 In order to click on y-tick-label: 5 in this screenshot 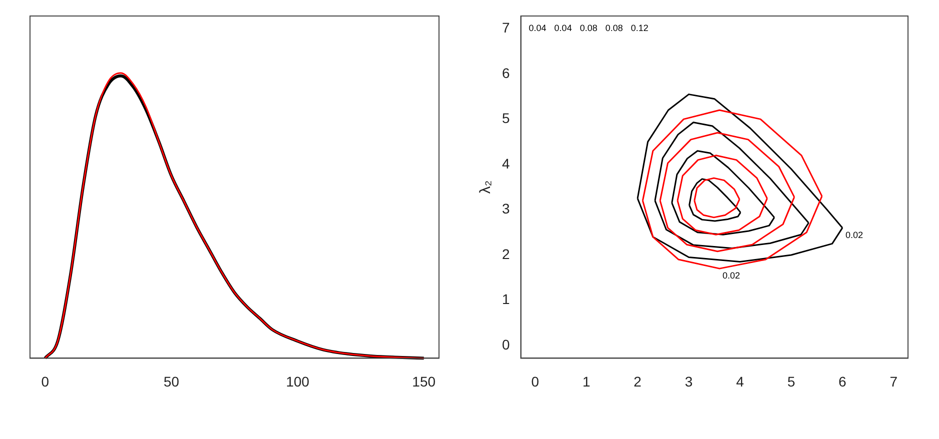, I will do `click(506, 118)`.